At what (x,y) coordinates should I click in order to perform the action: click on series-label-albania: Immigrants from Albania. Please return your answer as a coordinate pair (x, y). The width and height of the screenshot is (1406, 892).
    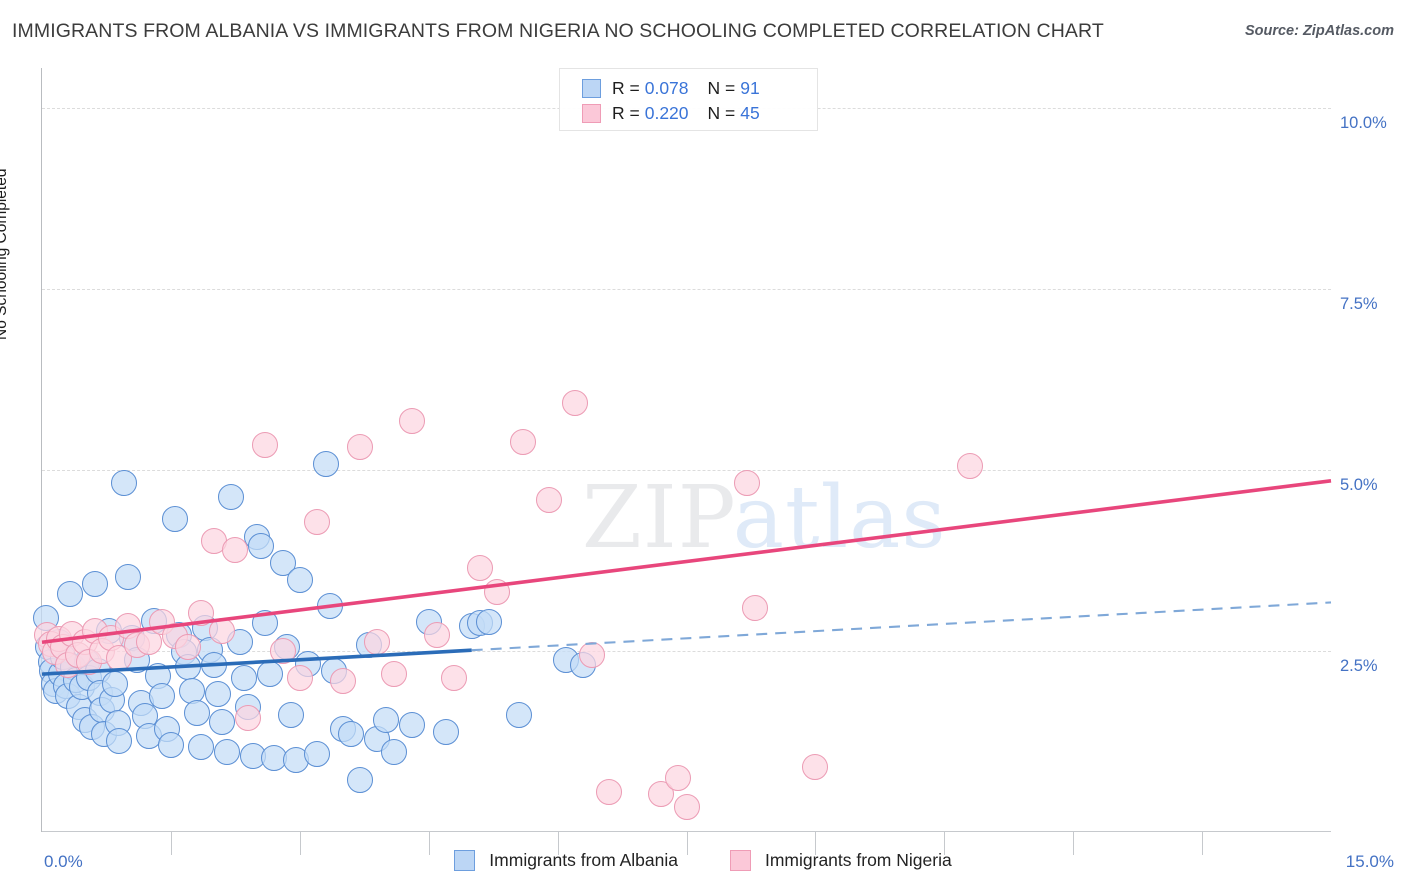
    Looking at the image, I should click on (583, 860).